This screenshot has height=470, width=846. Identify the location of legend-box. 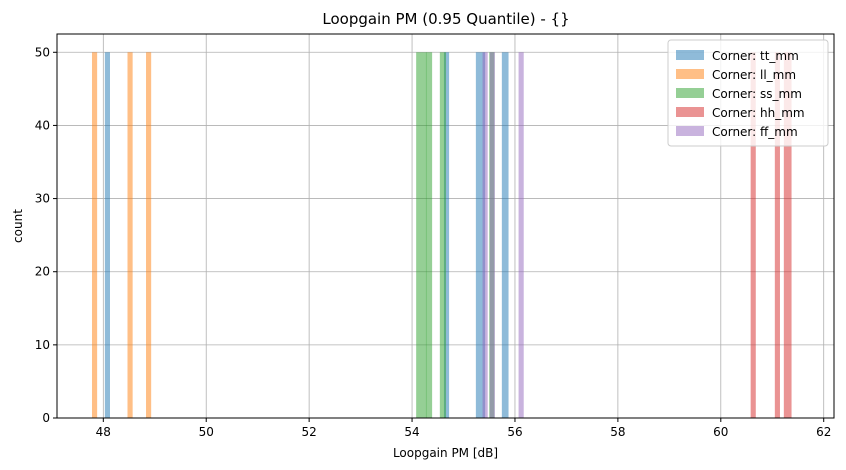
(748, 93).